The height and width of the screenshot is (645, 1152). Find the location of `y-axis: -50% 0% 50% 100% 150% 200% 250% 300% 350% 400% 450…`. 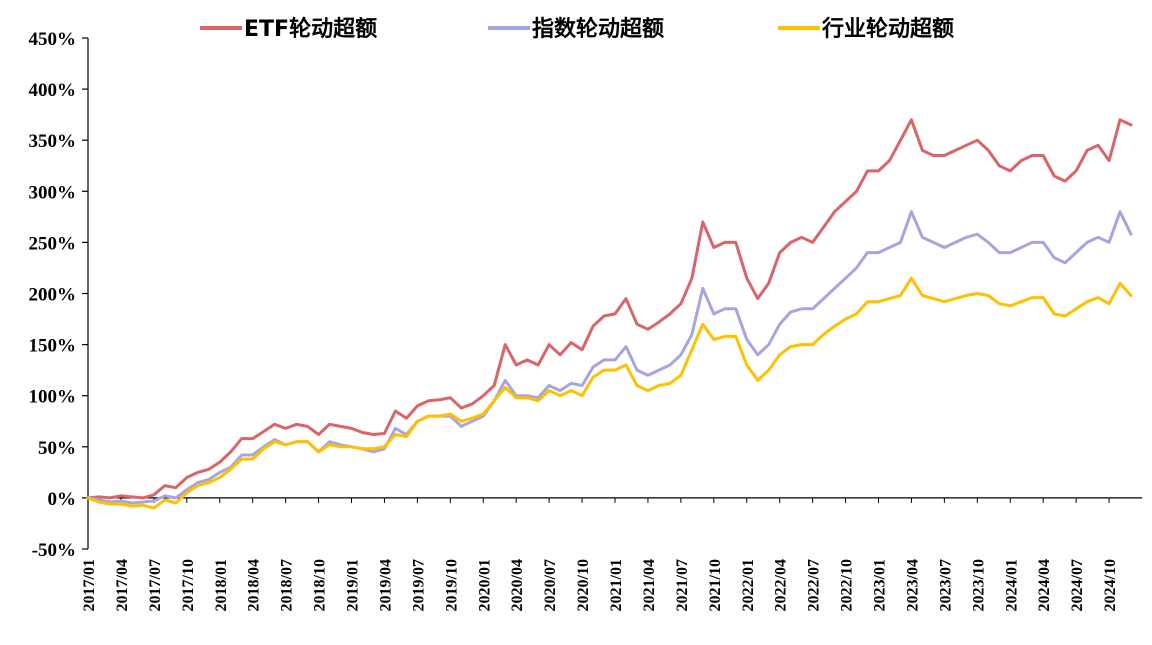

y-axis: -50% 0% 50% 100% 150% 200% 250% 300% 350% 400% 450… is located at coordinates (59, 295).